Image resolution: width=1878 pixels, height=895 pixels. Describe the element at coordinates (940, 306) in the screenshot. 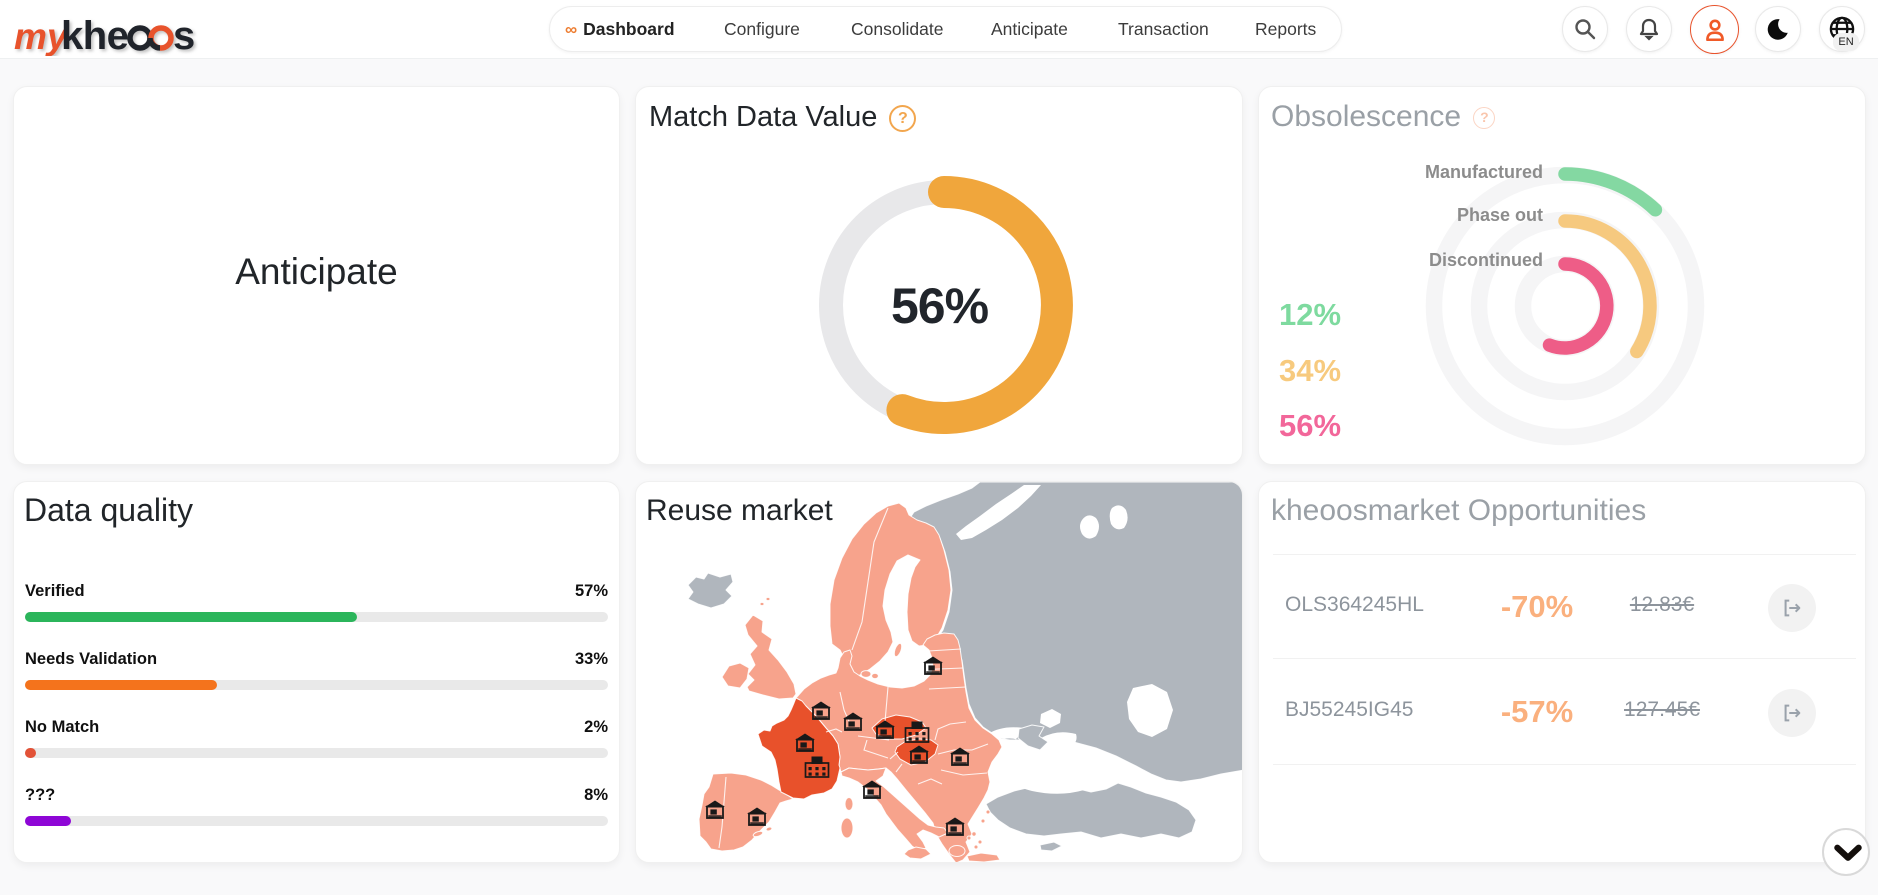

I see `svg-text: 56%` at that location.